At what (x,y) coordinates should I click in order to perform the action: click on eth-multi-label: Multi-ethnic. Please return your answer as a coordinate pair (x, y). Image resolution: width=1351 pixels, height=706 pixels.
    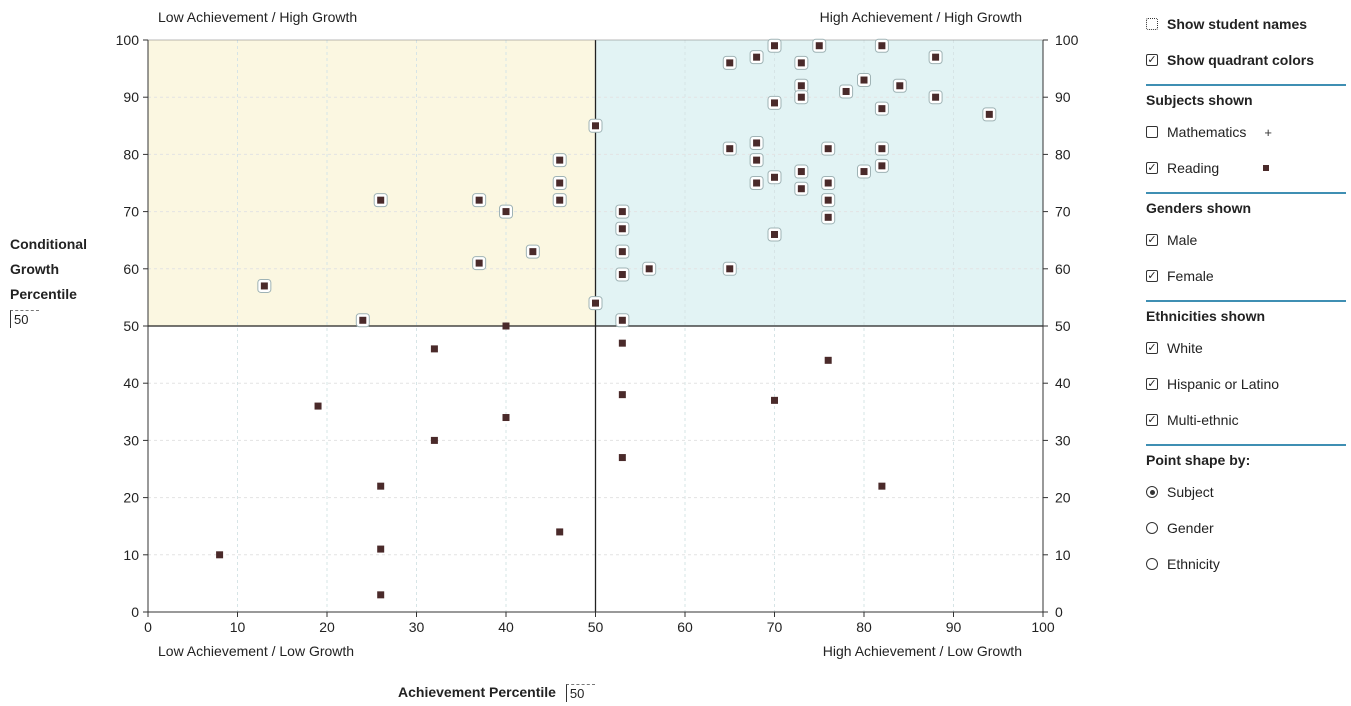
    Looking at the image, I should click on (1203, 420).